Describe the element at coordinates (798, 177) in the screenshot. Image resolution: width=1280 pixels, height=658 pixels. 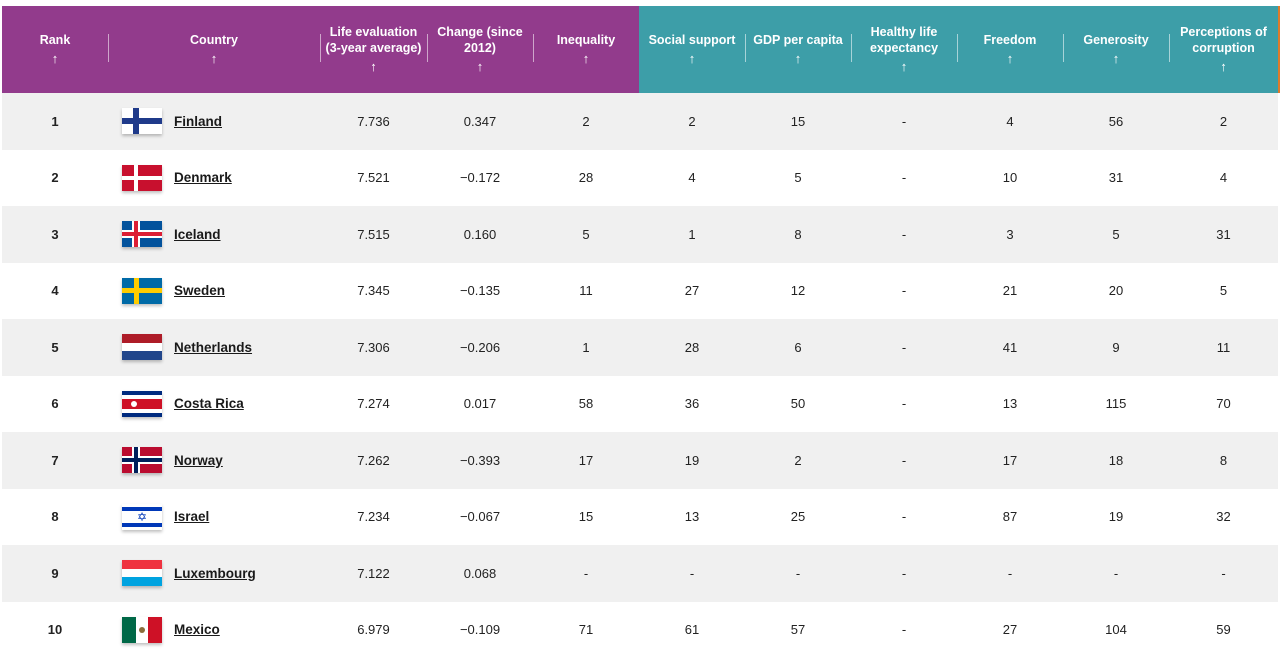
I see `gdp-cell: 5` at that location.